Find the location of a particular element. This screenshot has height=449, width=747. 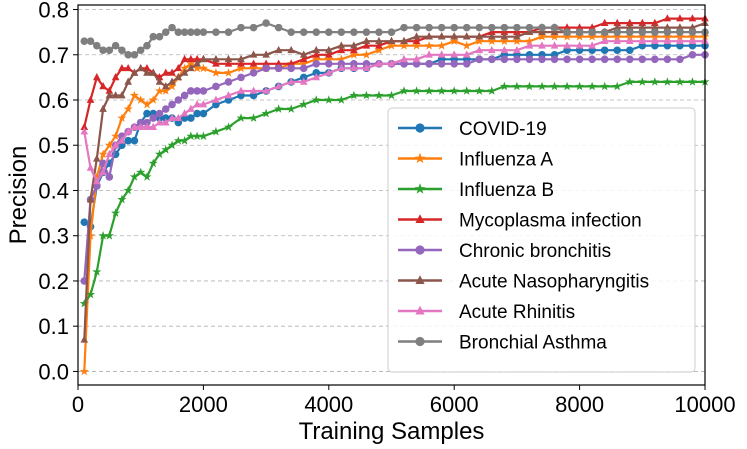

y-tick-label: 0.0 is located at coordinates (53, 371).